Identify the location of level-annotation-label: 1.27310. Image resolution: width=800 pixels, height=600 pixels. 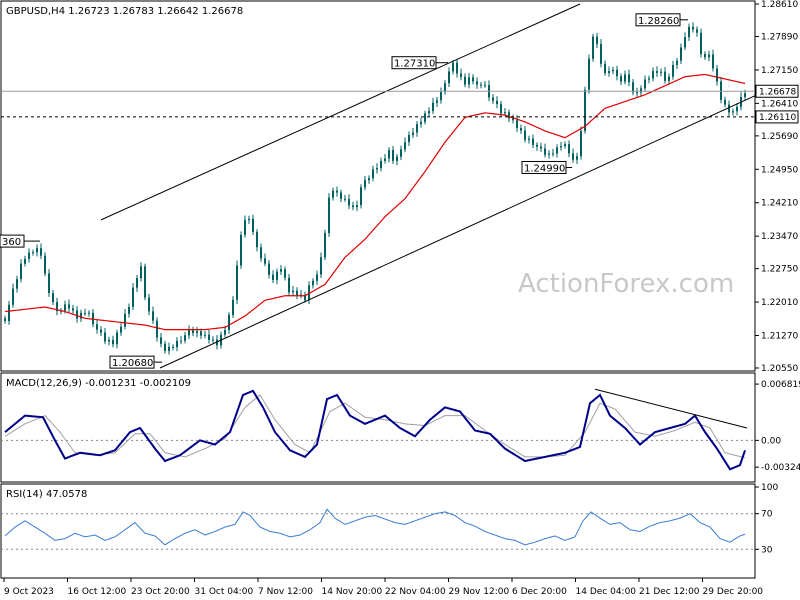
(414, 64).